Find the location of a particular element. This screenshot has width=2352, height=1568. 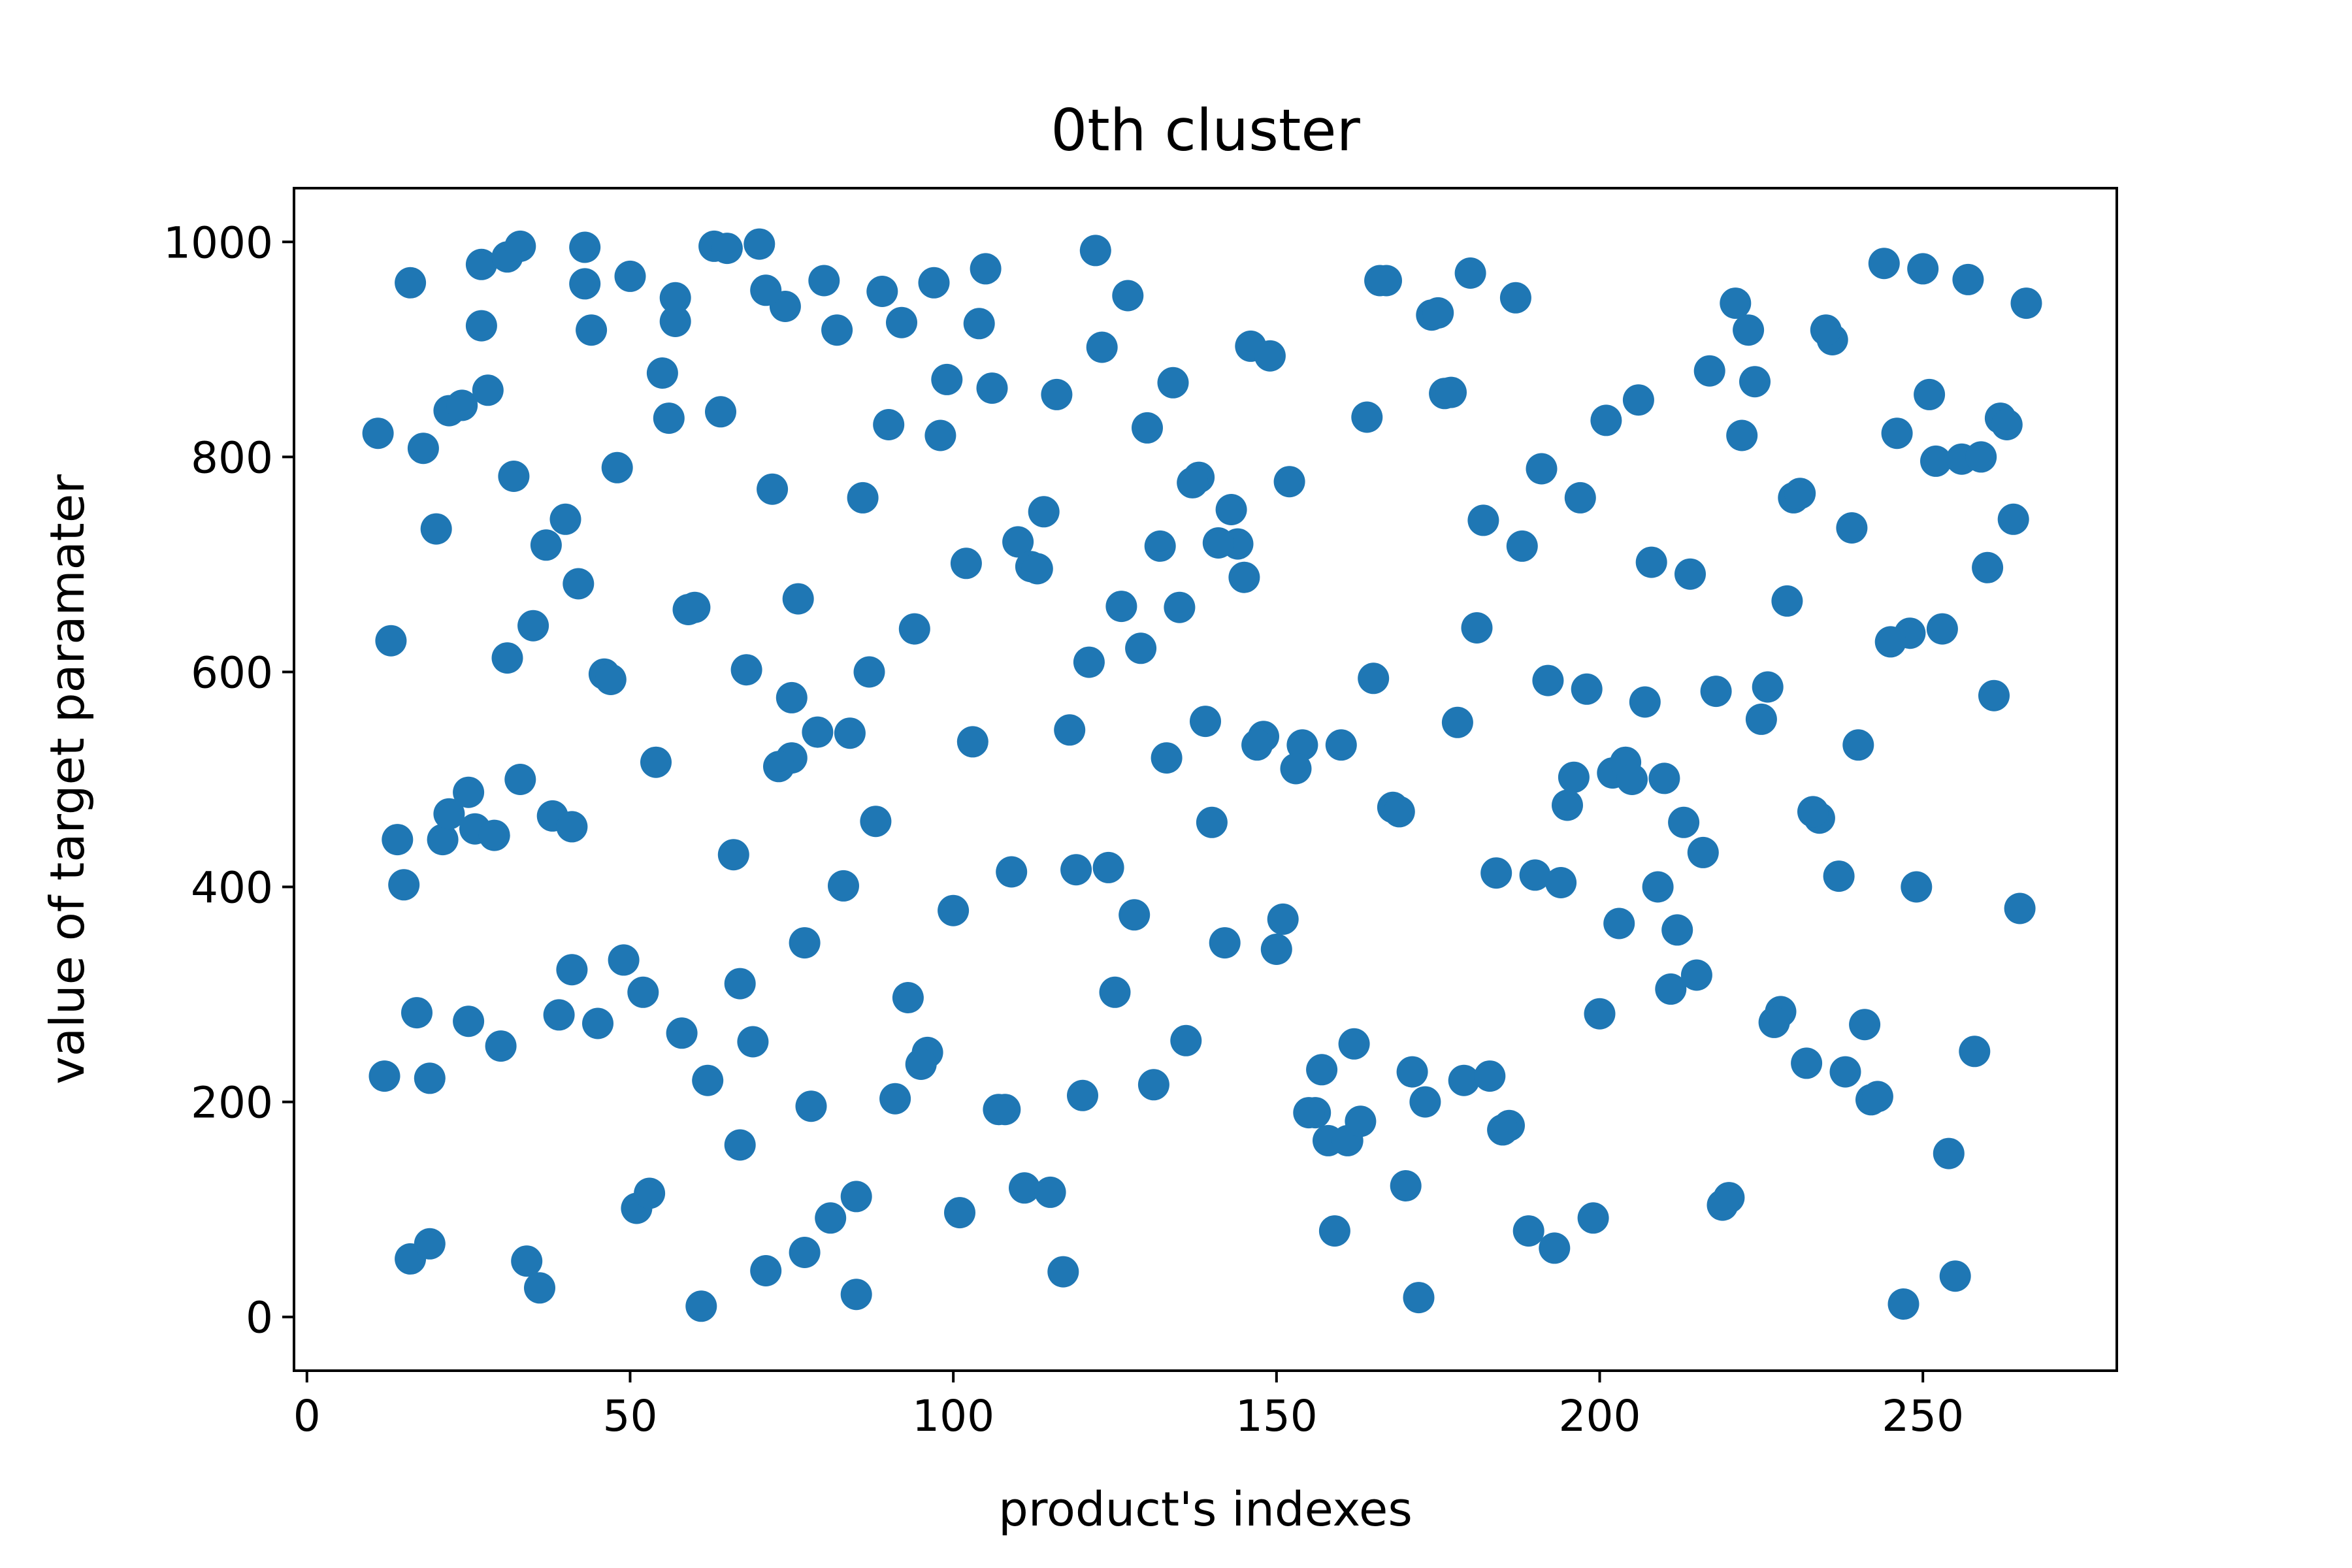

y-tick-label: 200 is located at coordinates (232, 1103).